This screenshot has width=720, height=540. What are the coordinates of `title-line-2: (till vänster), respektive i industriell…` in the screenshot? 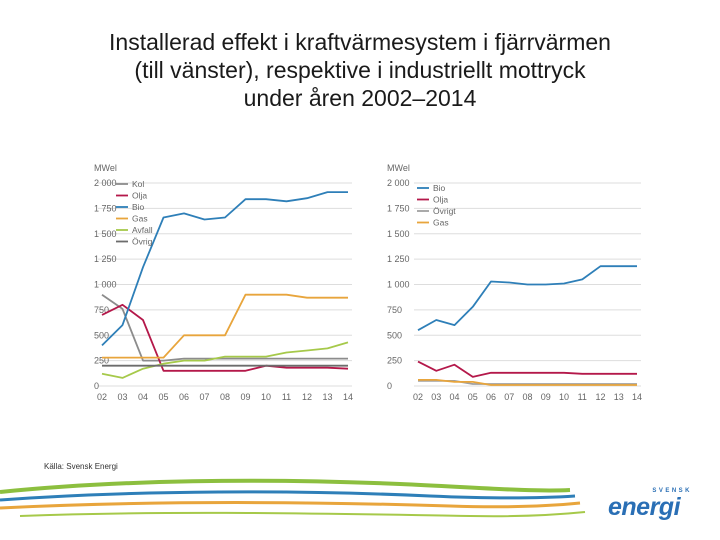 It's located at (360, 70).